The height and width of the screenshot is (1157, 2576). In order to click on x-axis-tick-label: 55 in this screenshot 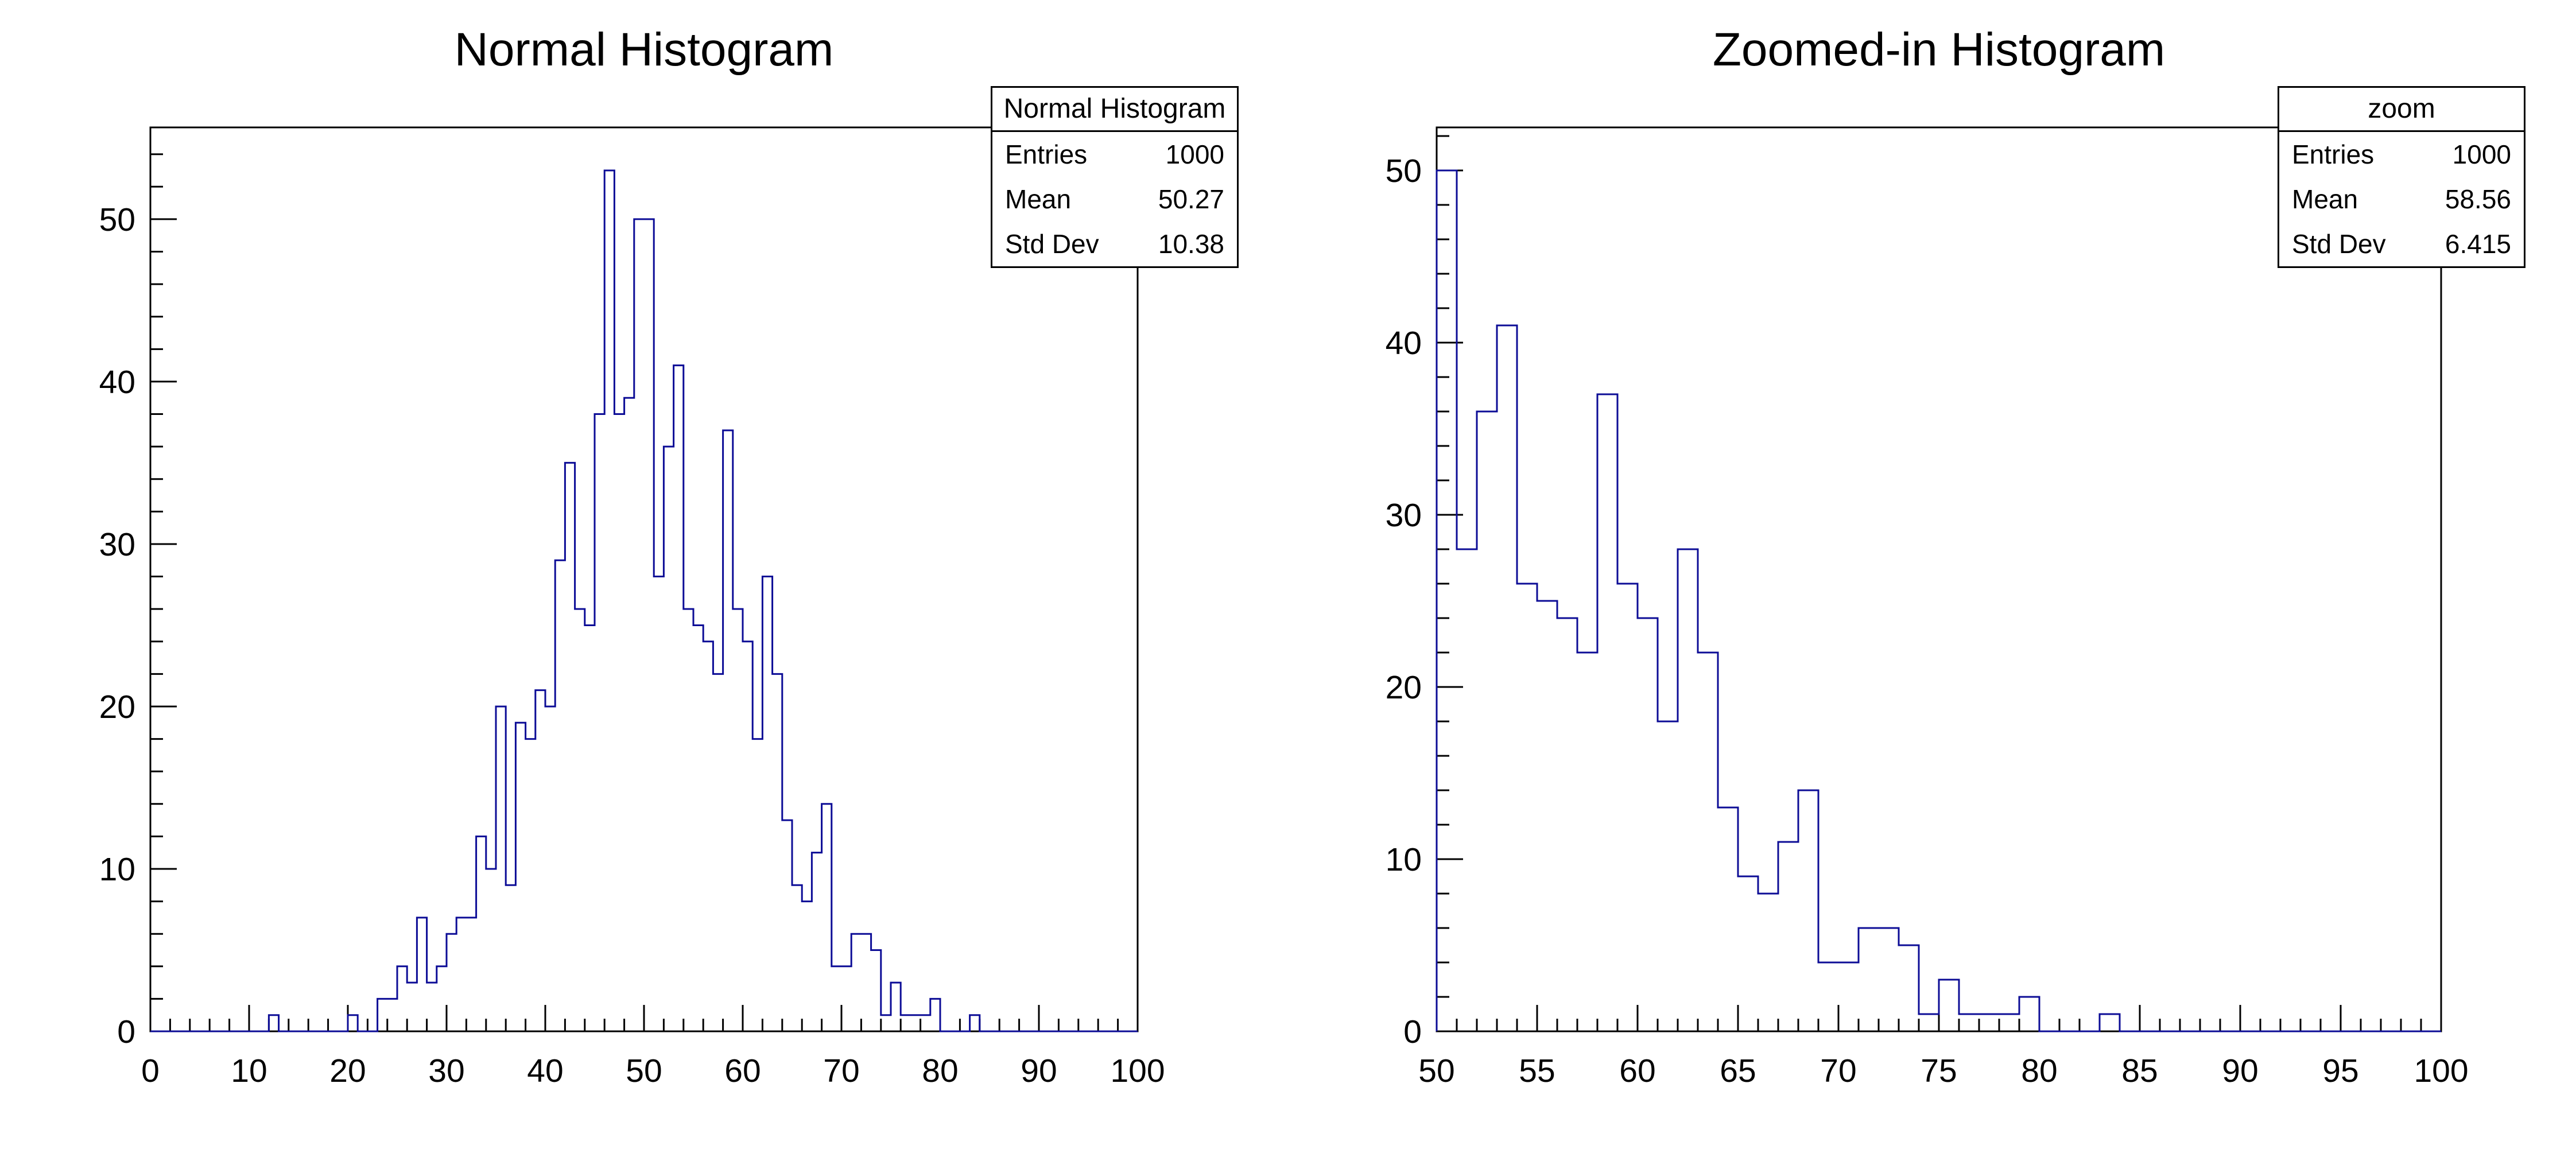, I will do `click(1537, 1071)`.